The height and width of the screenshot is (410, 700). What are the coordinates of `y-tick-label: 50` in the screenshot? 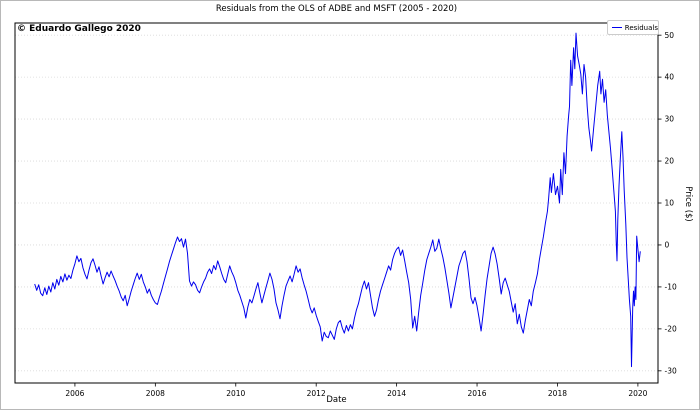 It's located at (670, 35).